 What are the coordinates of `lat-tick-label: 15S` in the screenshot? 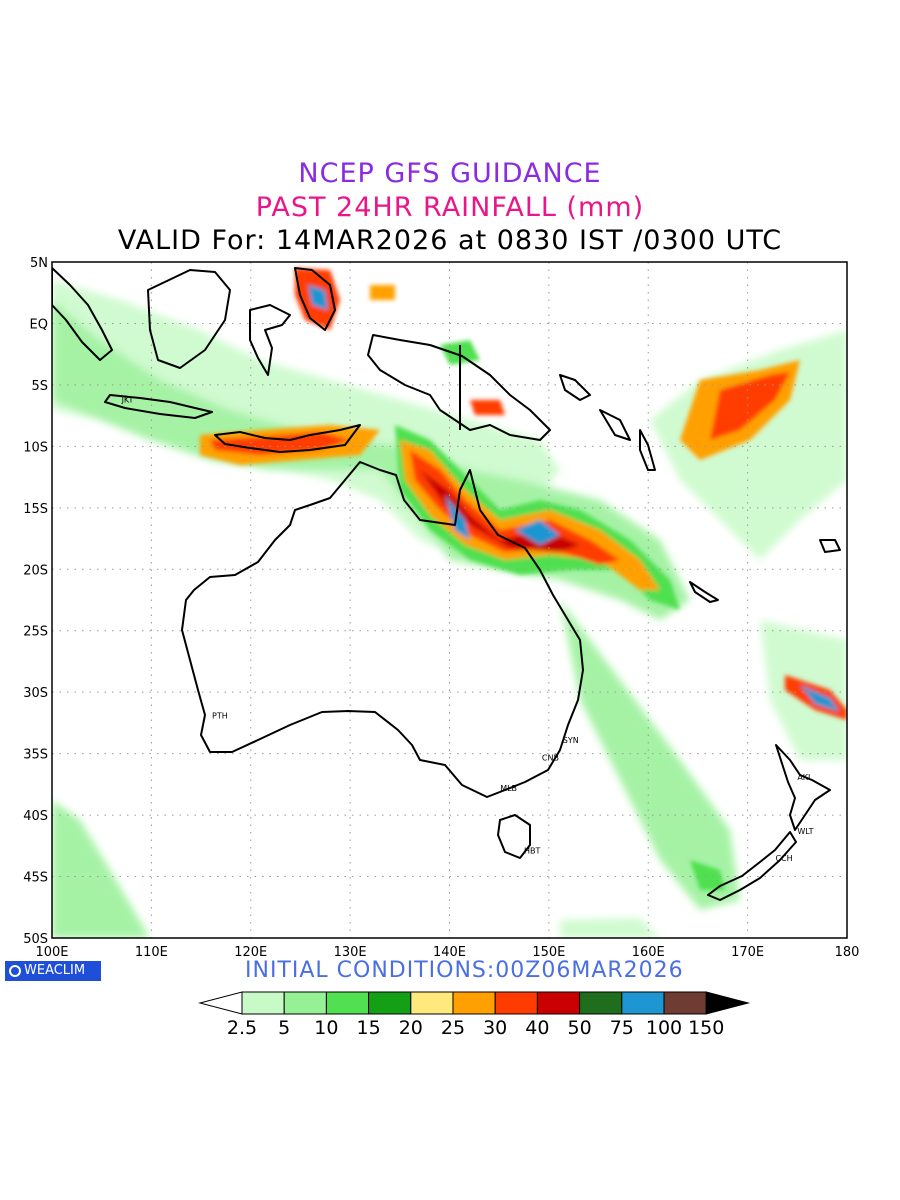 It's located at (35, 509).